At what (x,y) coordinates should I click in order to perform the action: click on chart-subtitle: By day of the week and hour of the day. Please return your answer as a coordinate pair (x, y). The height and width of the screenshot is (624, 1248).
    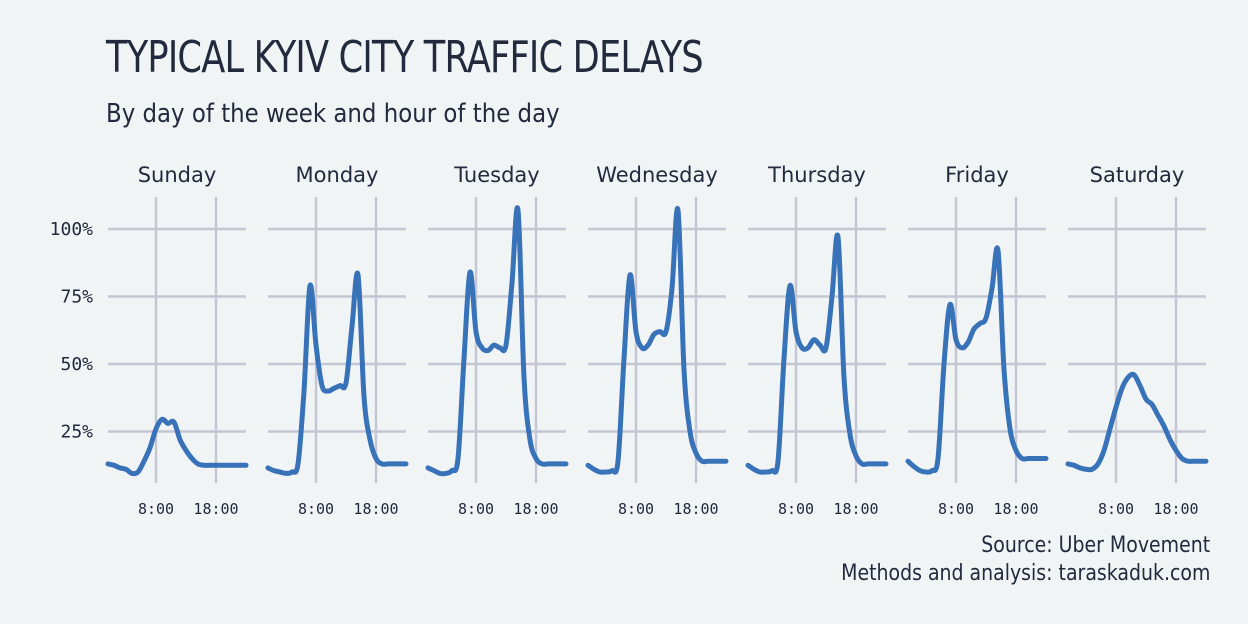
    Looking at the image, I should click on (333, 114).